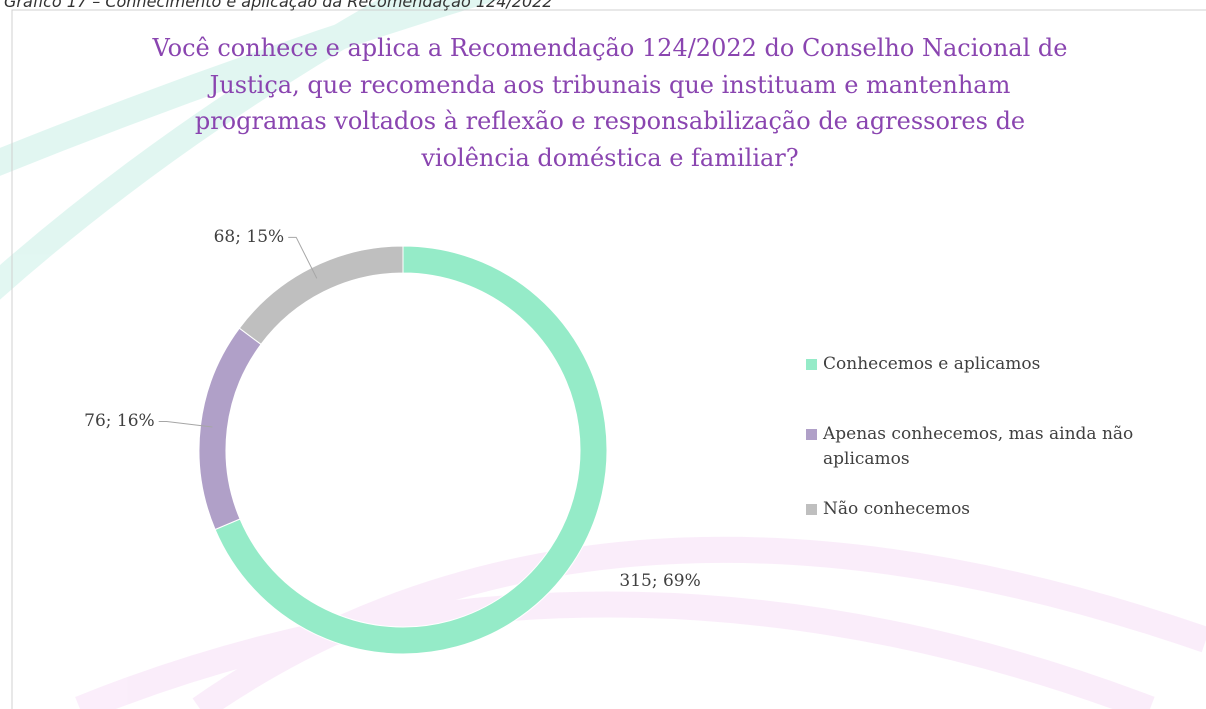 This screenshot has height=709, width=1206. Describe the element at coordinates (119, 421) in the screenshot. I see `data-label: 76; 16%` at that location.